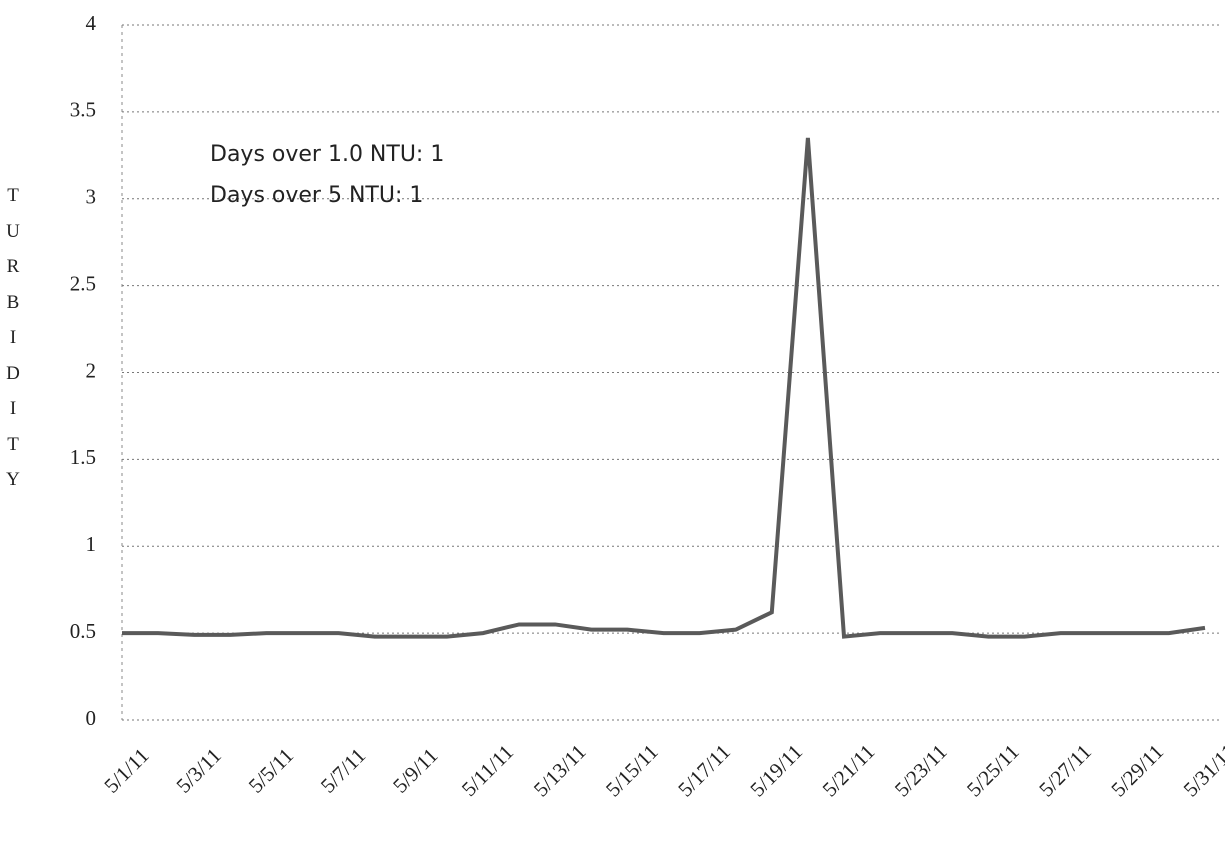 Image resolution: width=1225 pixels, height=846 pixels. I want to click on y-tick-label: 0, so click(91, 718).